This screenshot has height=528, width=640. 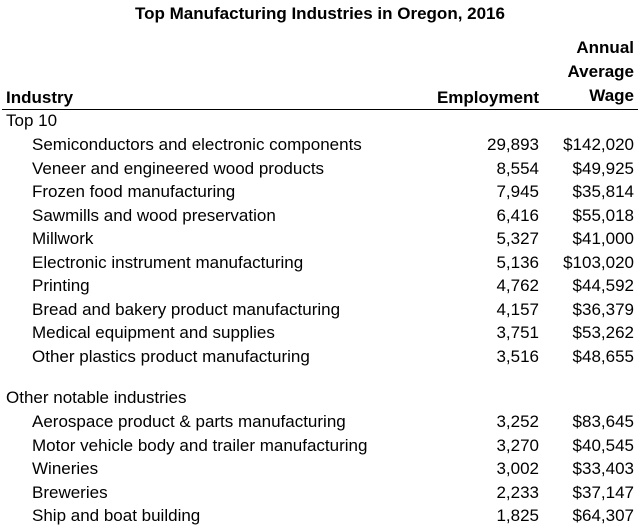 I want to click on wage-cell: $41,000, so click(x=603, y=238).